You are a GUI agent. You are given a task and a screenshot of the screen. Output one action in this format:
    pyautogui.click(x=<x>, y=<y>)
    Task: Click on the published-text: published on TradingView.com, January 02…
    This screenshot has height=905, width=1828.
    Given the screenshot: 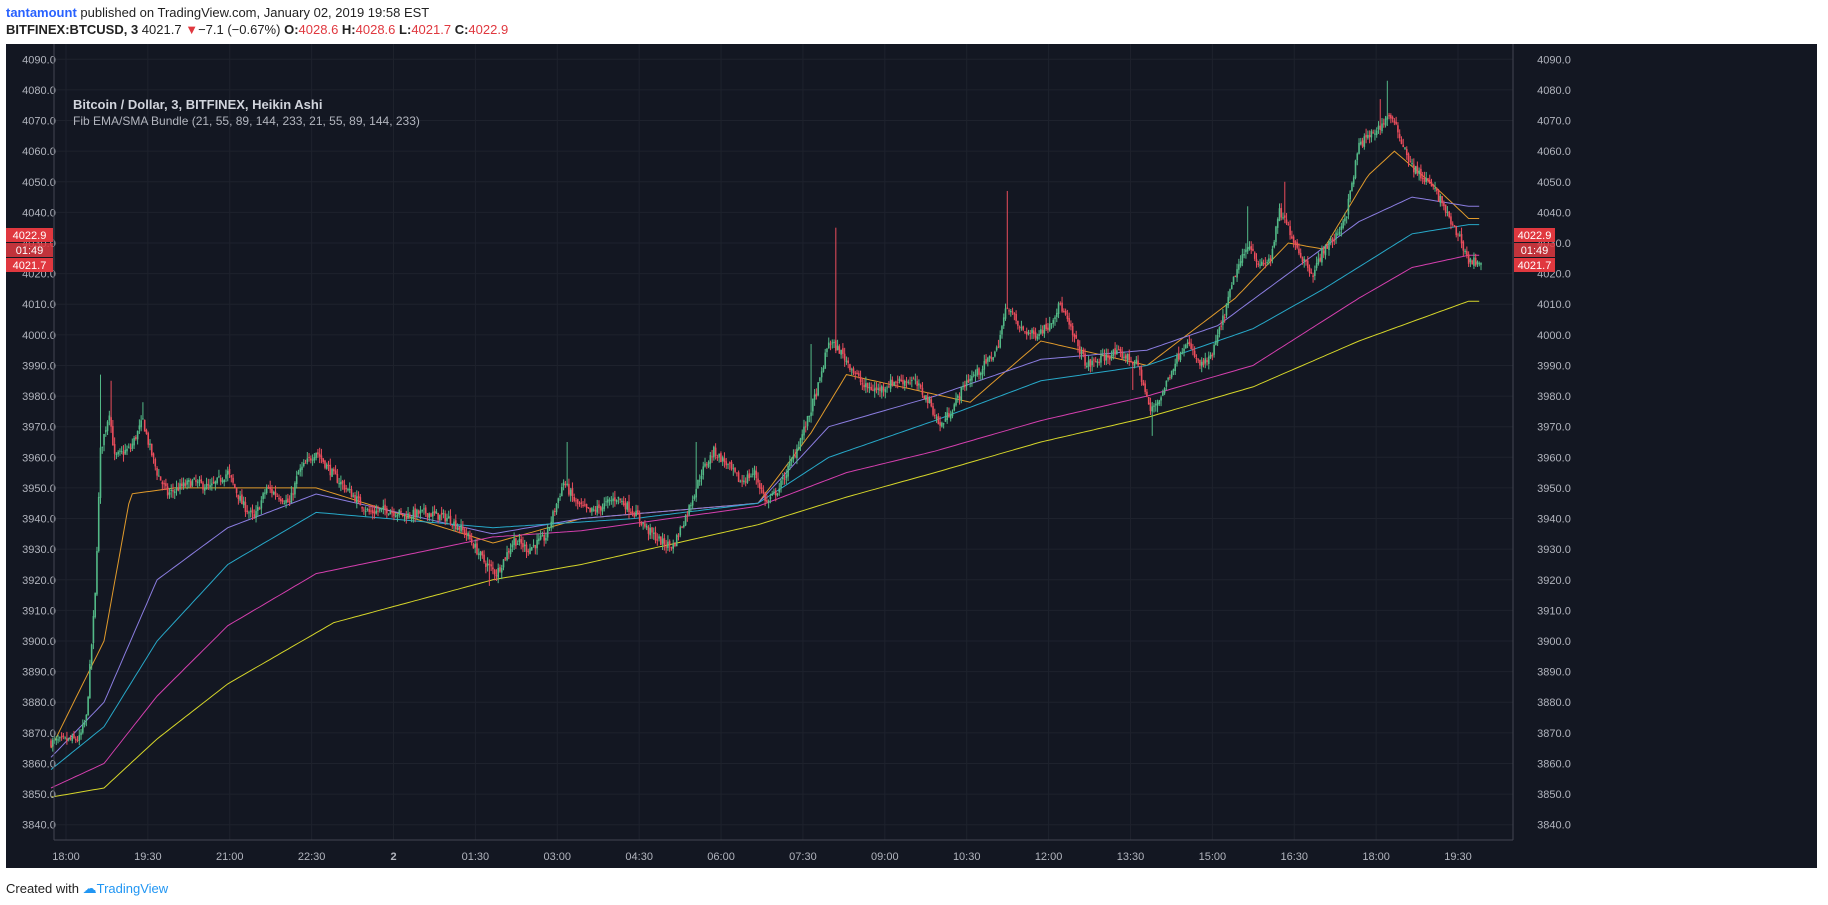 What is the action you would take?
    pyautogui.click(x=255, y=12)
    